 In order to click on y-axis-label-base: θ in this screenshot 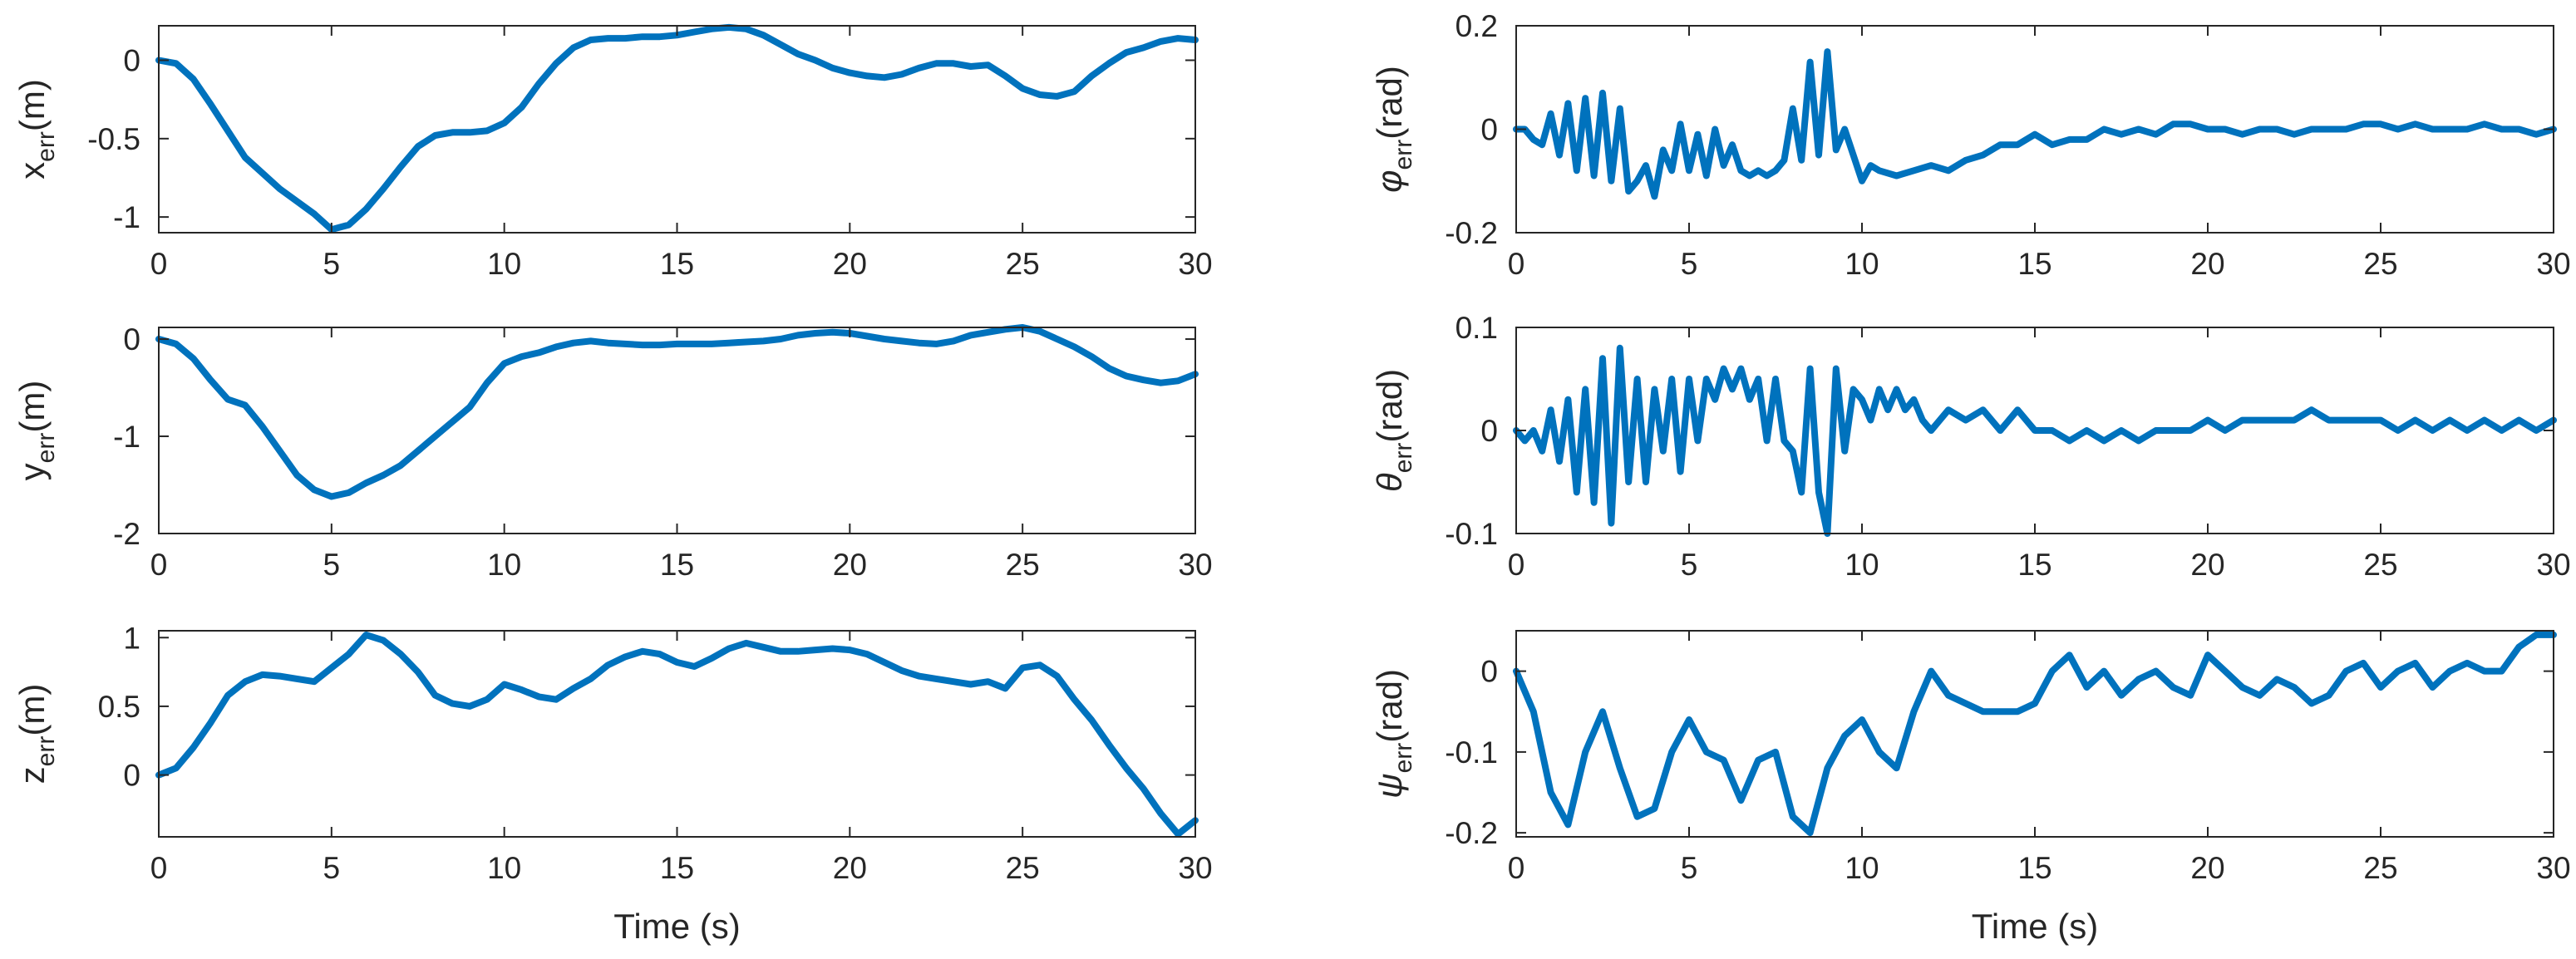, I will do `click(1389, 482)`.